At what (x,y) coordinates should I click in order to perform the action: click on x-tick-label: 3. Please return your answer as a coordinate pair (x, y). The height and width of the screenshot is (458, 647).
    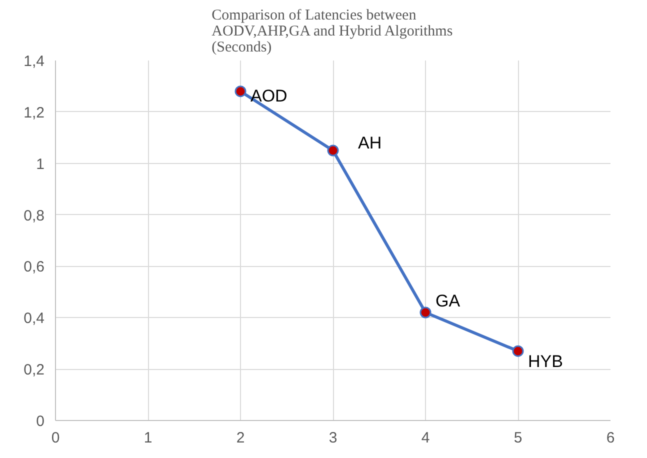
    Looking at the image, I should click on (333, 438).